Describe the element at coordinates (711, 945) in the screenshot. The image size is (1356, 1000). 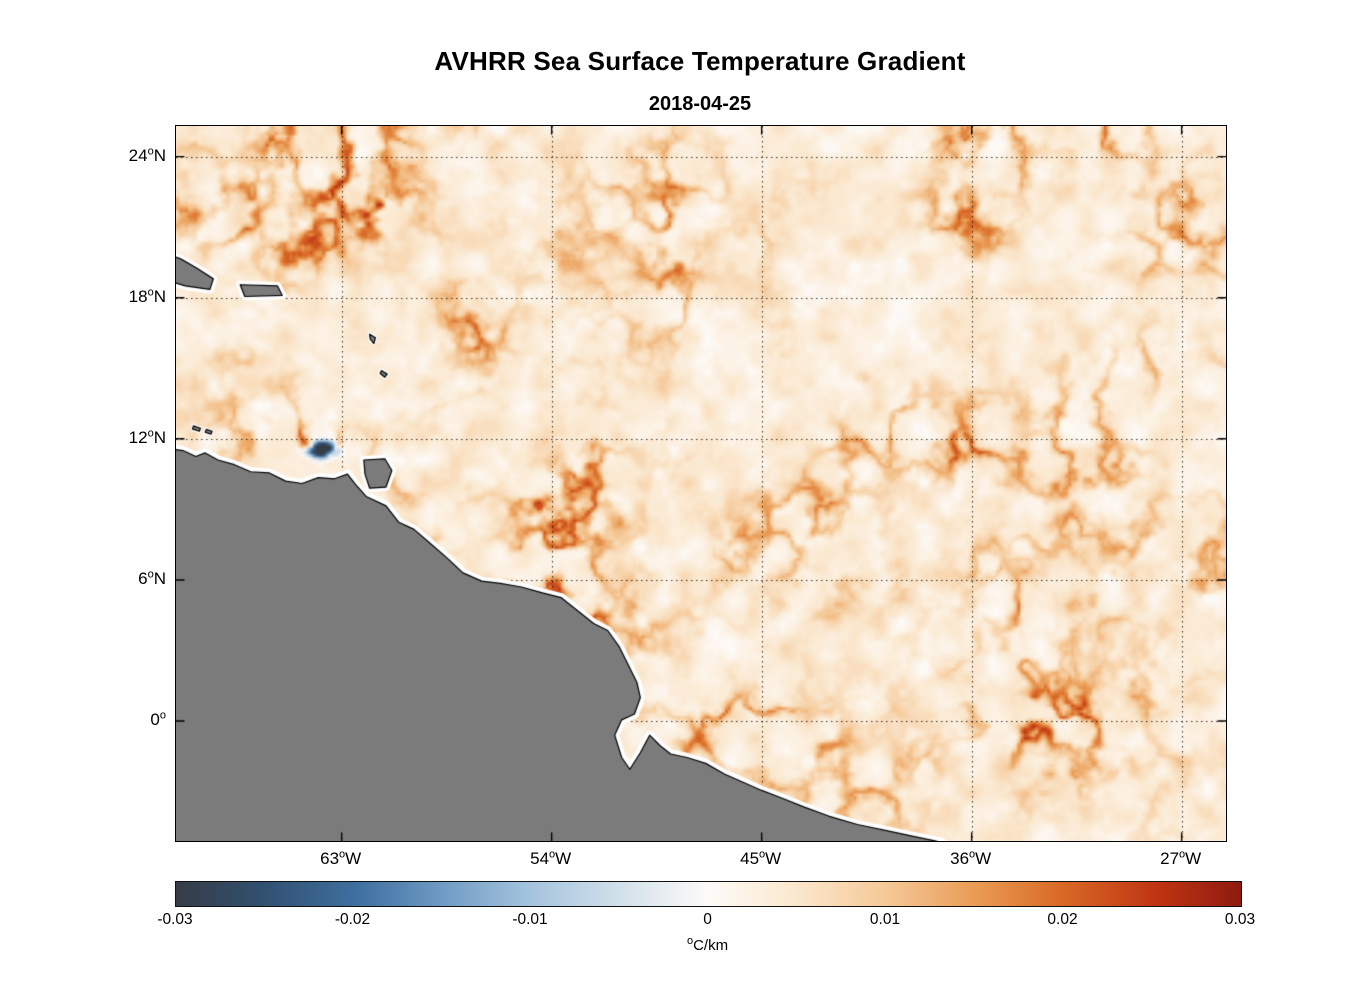
I see `unit-text: C/km` at that location.